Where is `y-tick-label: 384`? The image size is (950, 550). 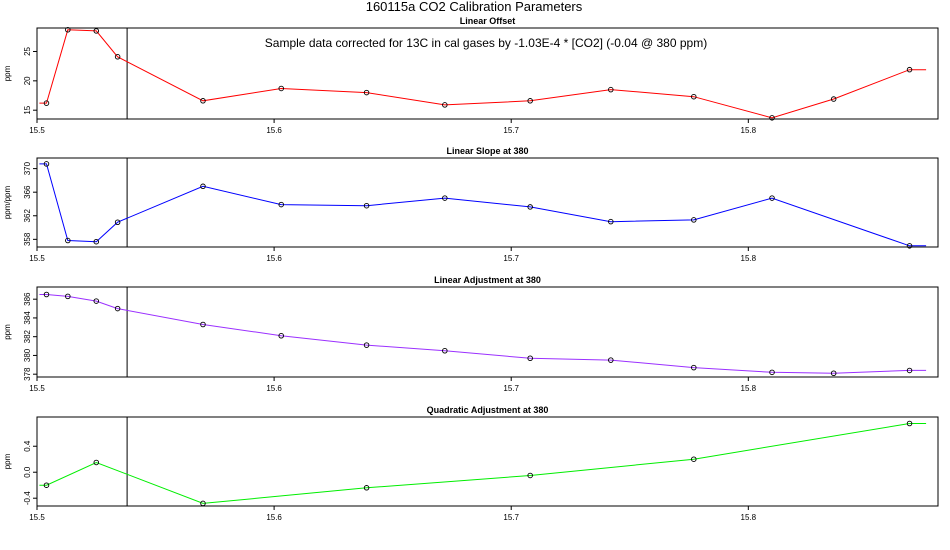 y-tick-label: 384 is located at coordinates (27, 318).